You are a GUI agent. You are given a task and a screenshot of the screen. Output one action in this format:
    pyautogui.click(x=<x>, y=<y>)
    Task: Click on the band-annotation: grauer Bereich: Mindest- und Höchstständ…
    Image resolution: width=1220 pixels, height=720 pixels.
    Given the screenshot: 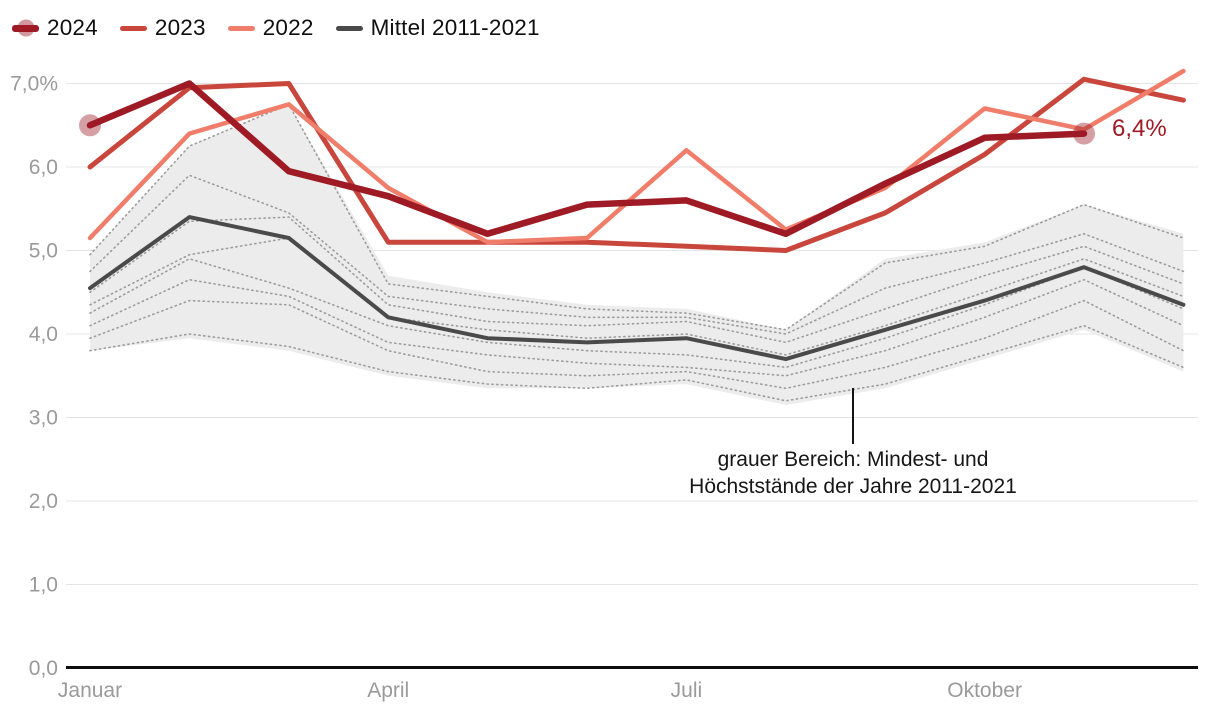 What is the action you would take?
    pyautogui.click(x=853, y=475)
    